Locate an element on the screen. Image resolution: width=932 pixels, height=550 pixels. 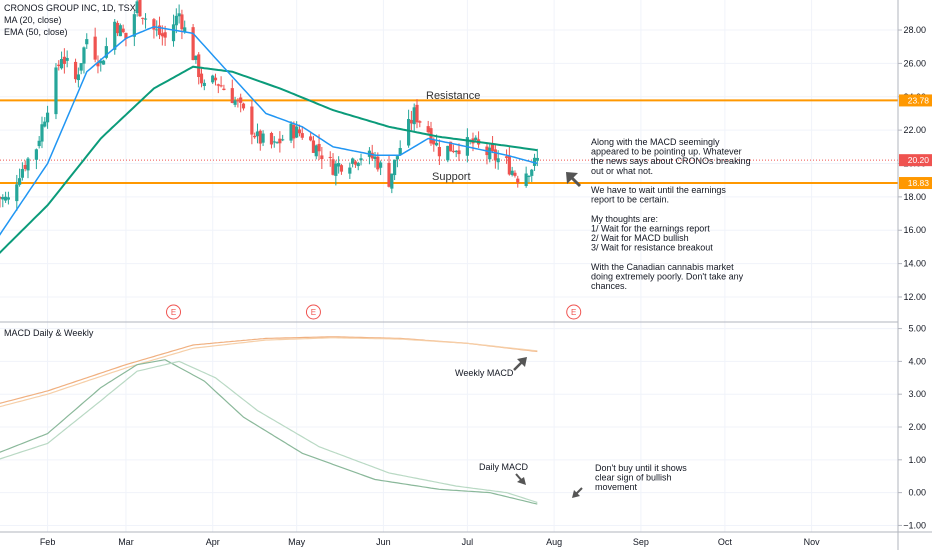
y-tick-label: 22.00 is located at coordinates (914, 130).